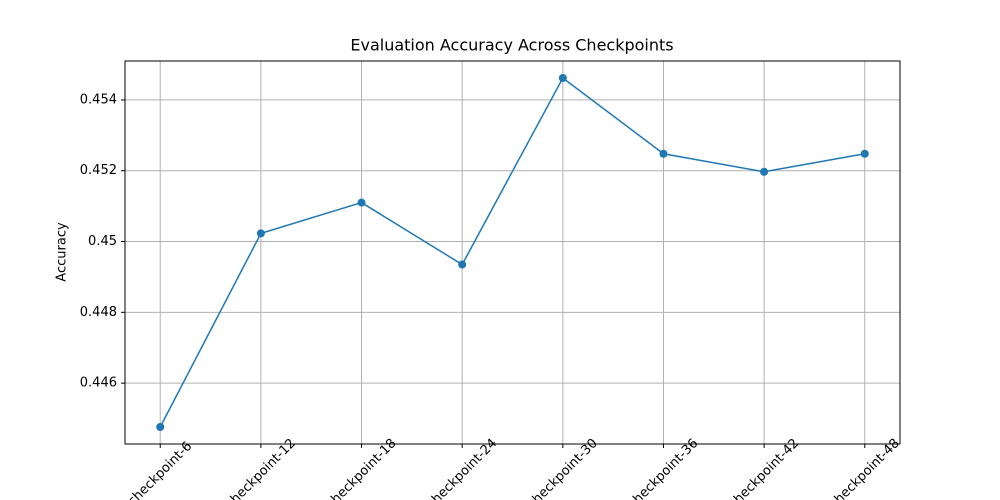 This screenshot has width=1000, height=500. What do you see at coordinates (511, 45) in the screenshot?
I see `chart-title: Evaluation Accuracy Across Checkpoints` at bounding box center [511, 45].